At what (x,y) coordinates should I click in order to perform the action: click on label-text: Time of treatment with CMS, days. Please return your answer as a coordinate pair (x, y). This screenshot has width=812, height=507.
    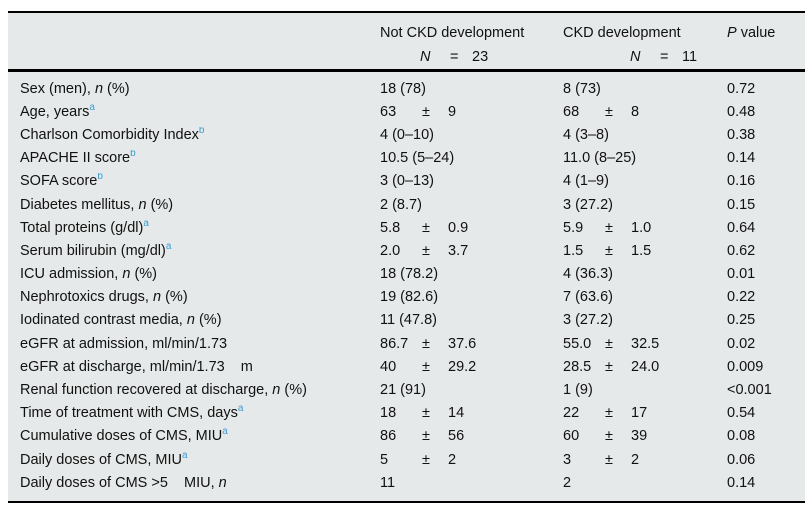
    Looking at the image, I should click on (129, 413).